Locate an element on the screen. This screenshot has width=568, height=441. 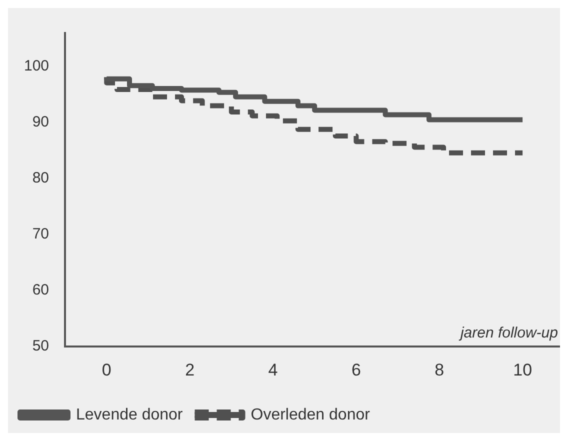
legend-label: Overleden donor is located at coordinates (310, 415).